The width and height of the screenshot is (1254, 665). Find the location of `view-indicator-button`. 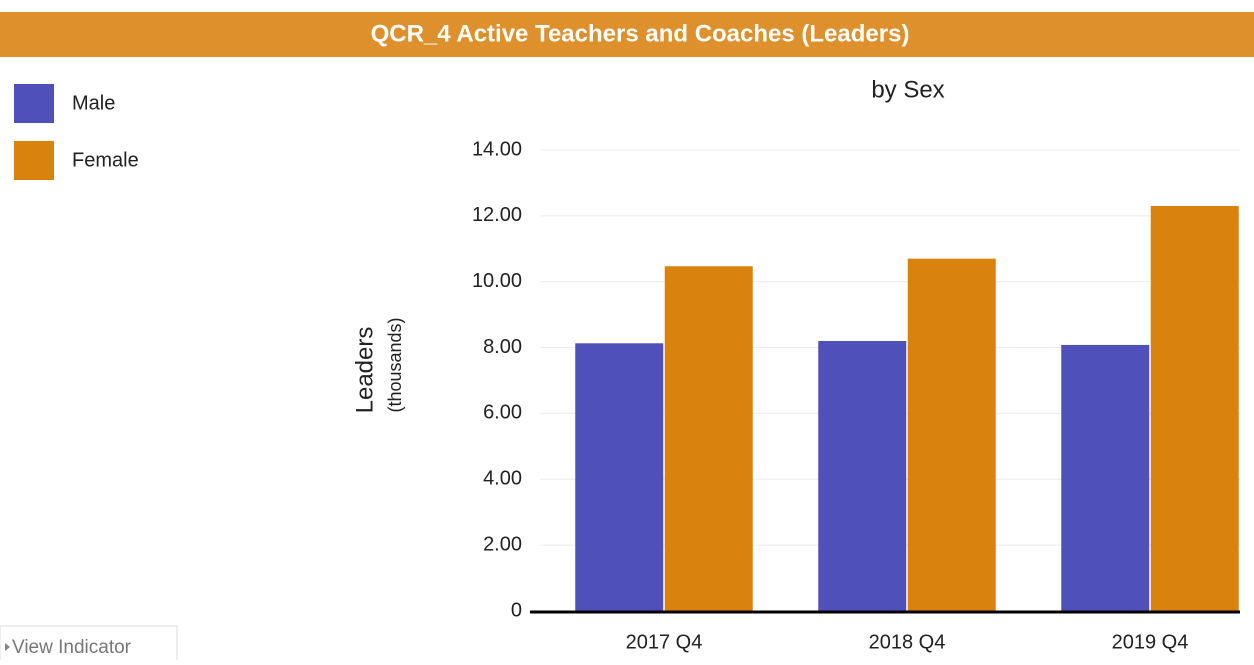

view-indicator-button is located at coordinates (89, 645).